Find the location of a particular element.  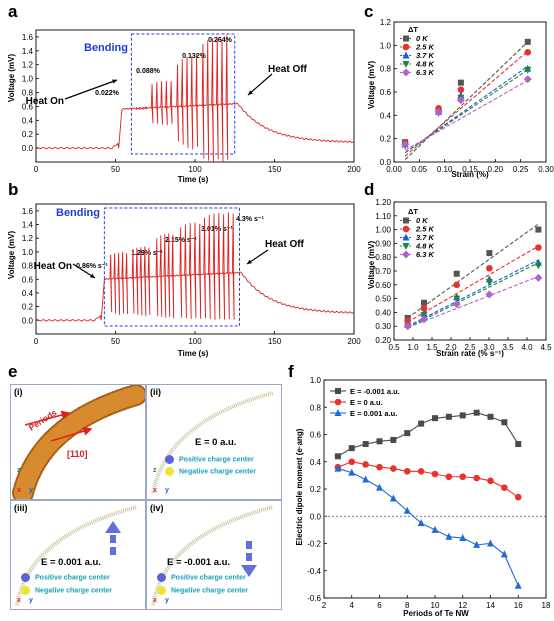

chart-b-heat-on-label: Heat On is located at coordinates (53, 266).